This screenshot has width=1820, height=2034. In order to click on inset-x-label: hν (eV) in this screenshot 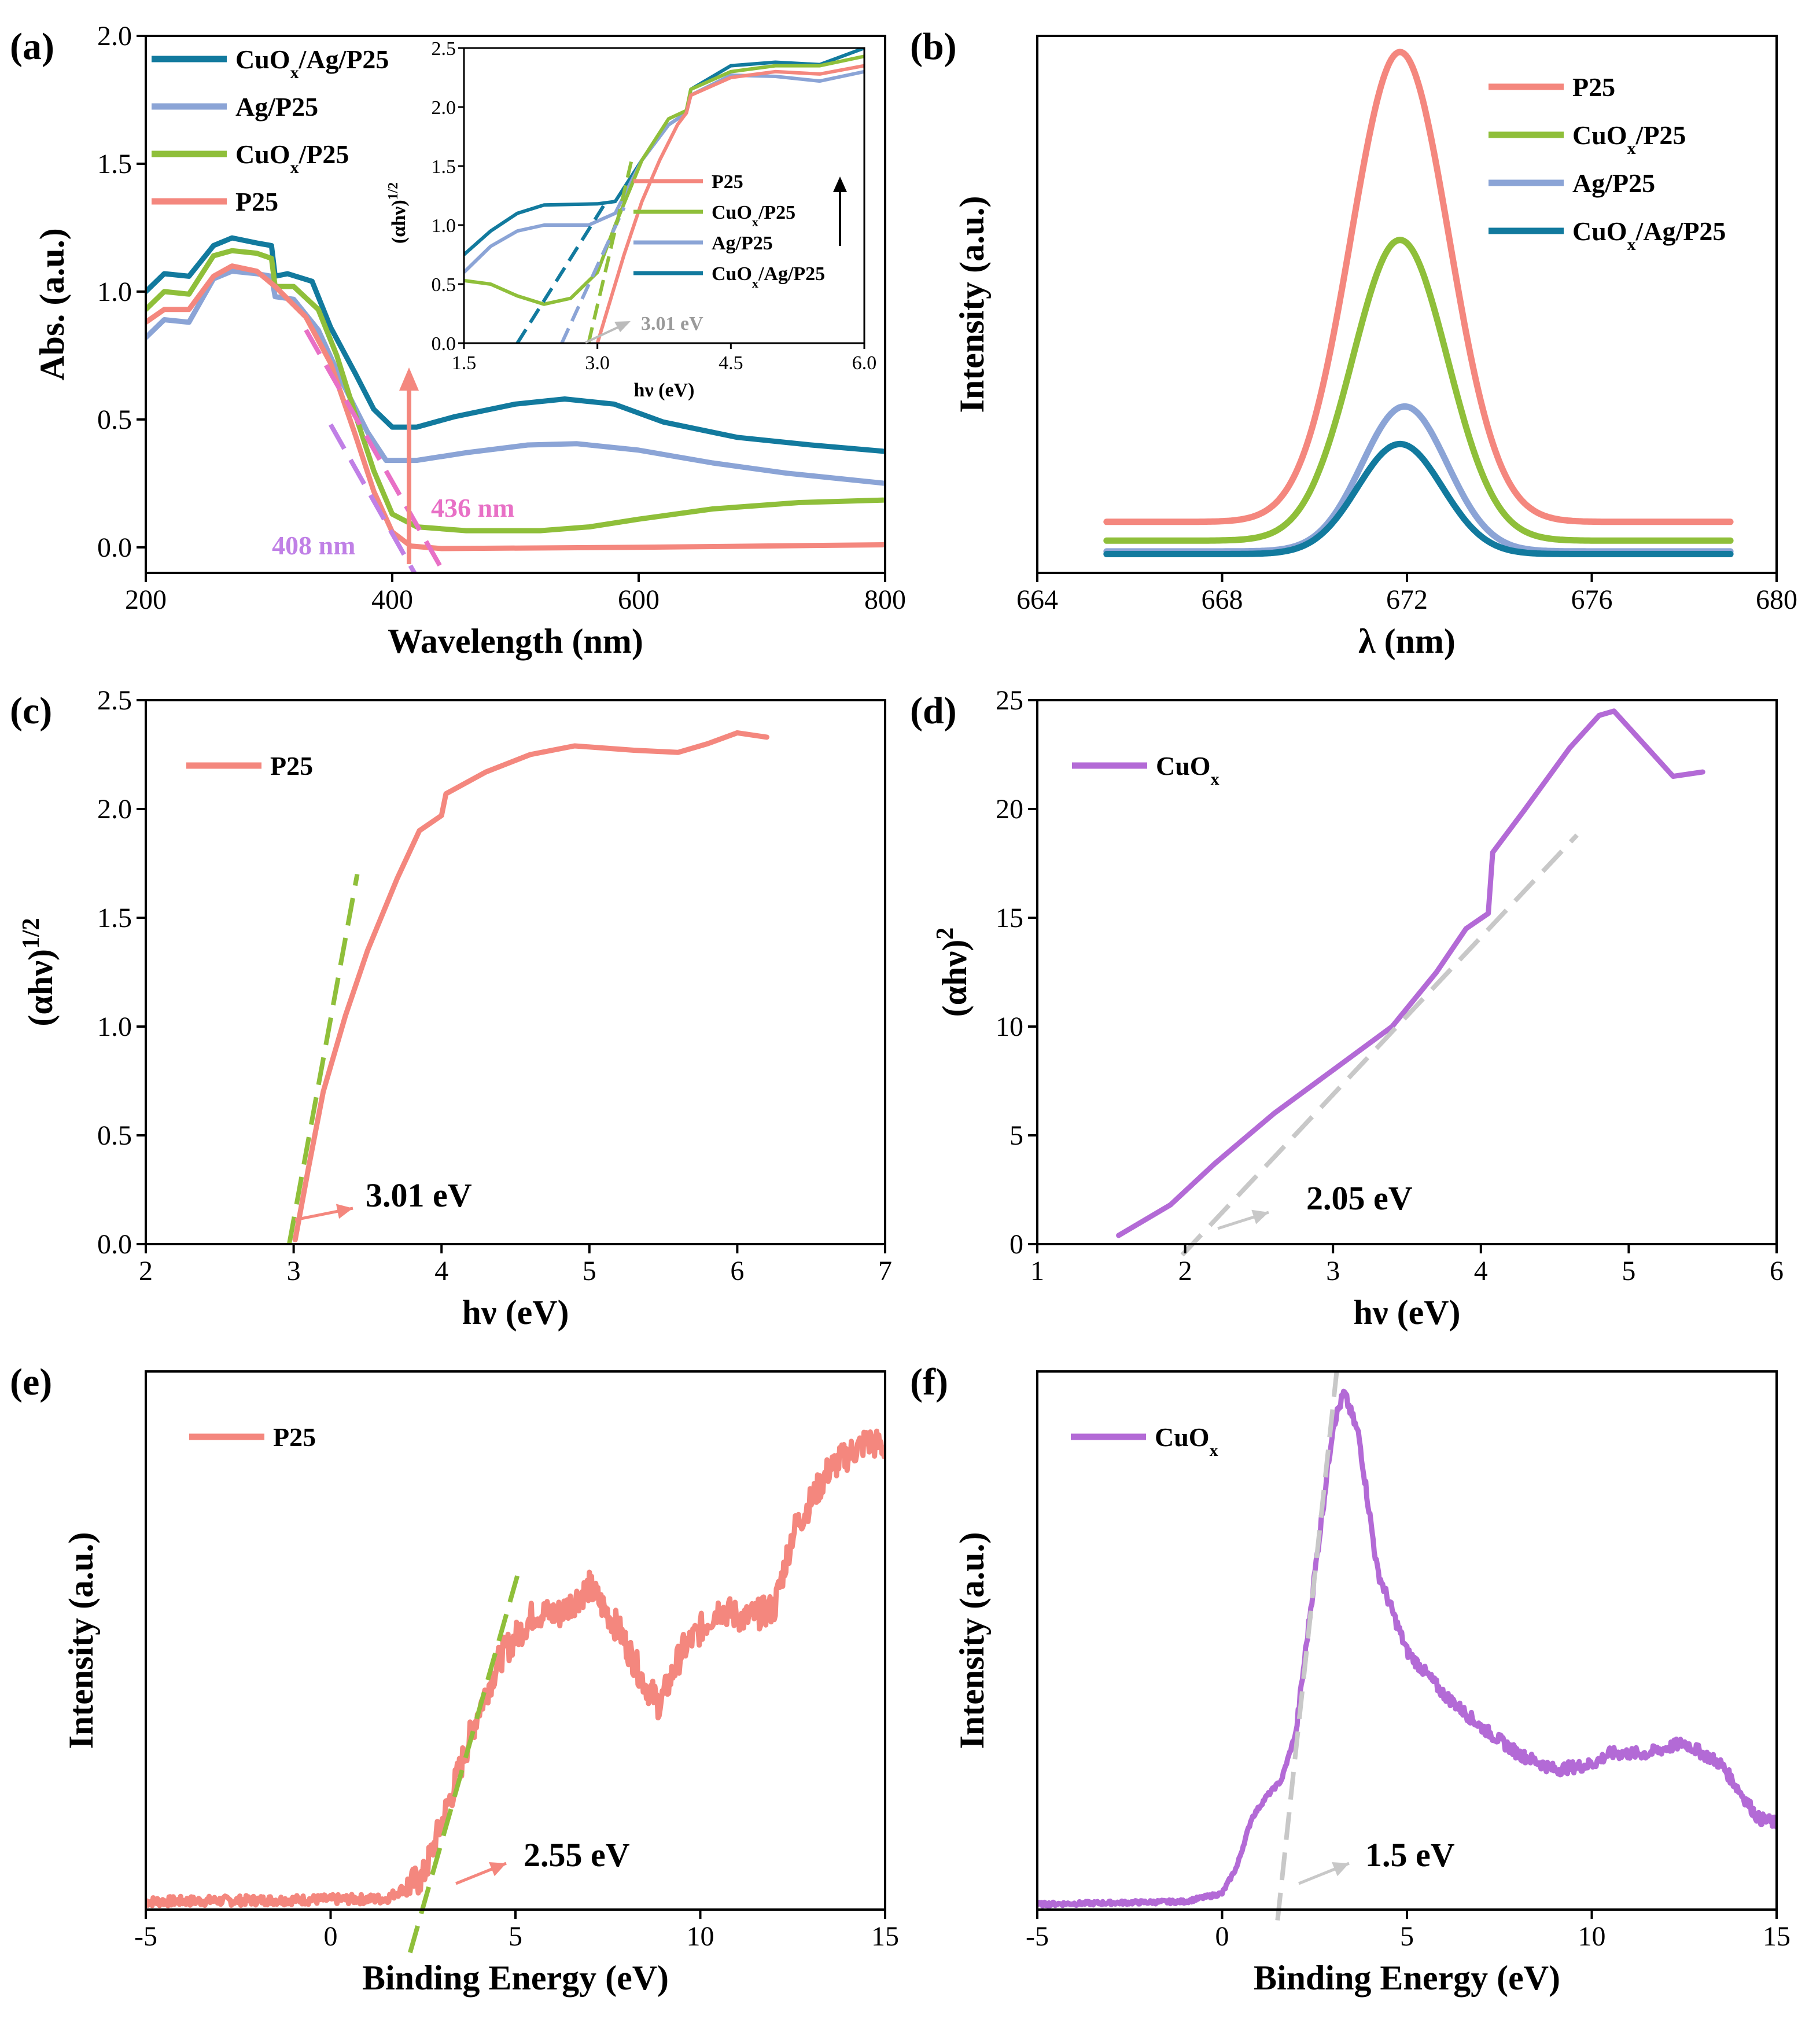, I will do `click(664, 390)`.